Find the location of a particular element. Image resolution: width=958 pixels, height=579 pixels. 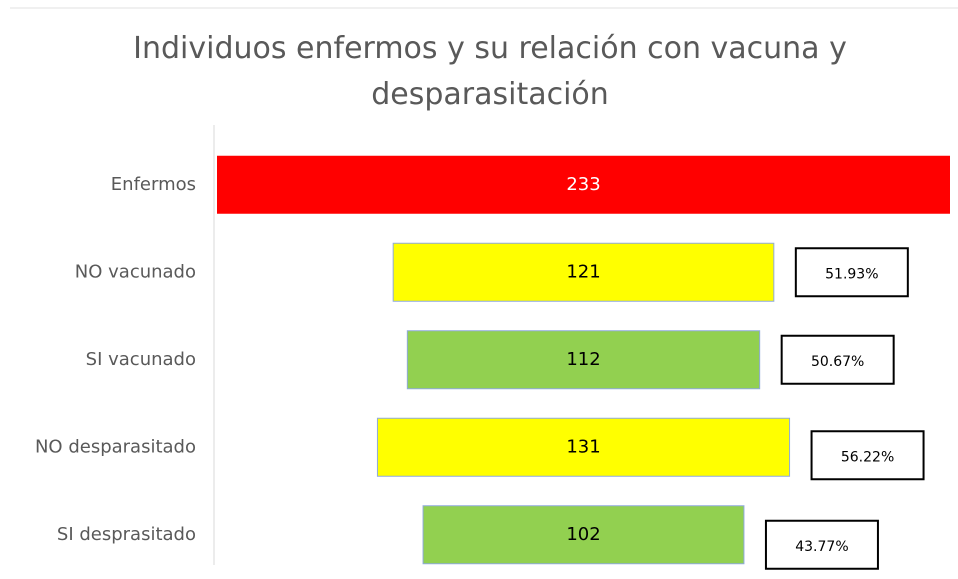

value-label: 112 is located at coordinates (583, 359).